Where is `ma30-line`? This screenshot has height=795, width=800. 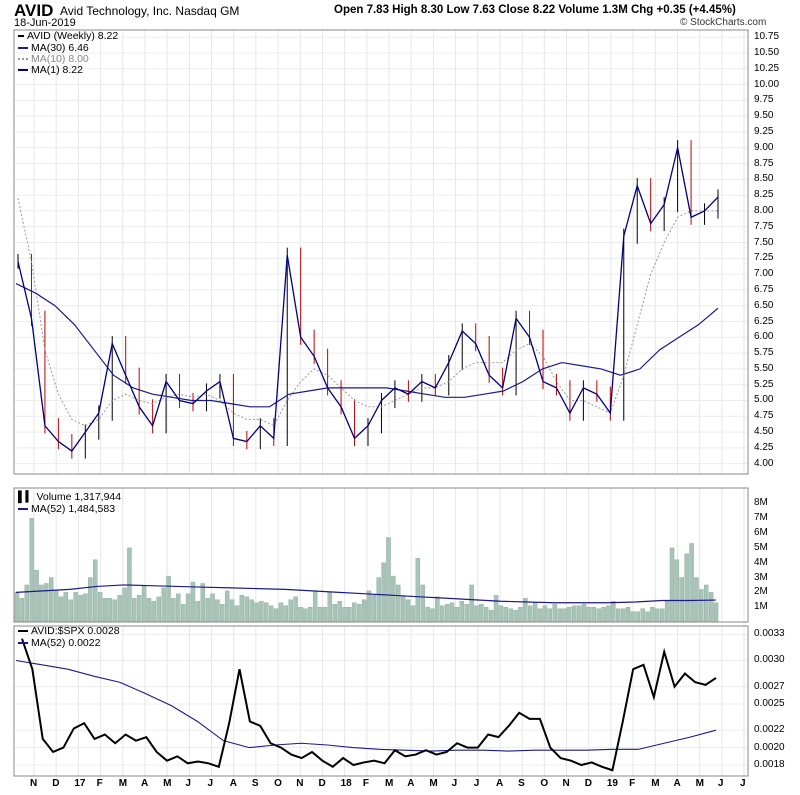 ma30-line is located at coordinates (367, 345).